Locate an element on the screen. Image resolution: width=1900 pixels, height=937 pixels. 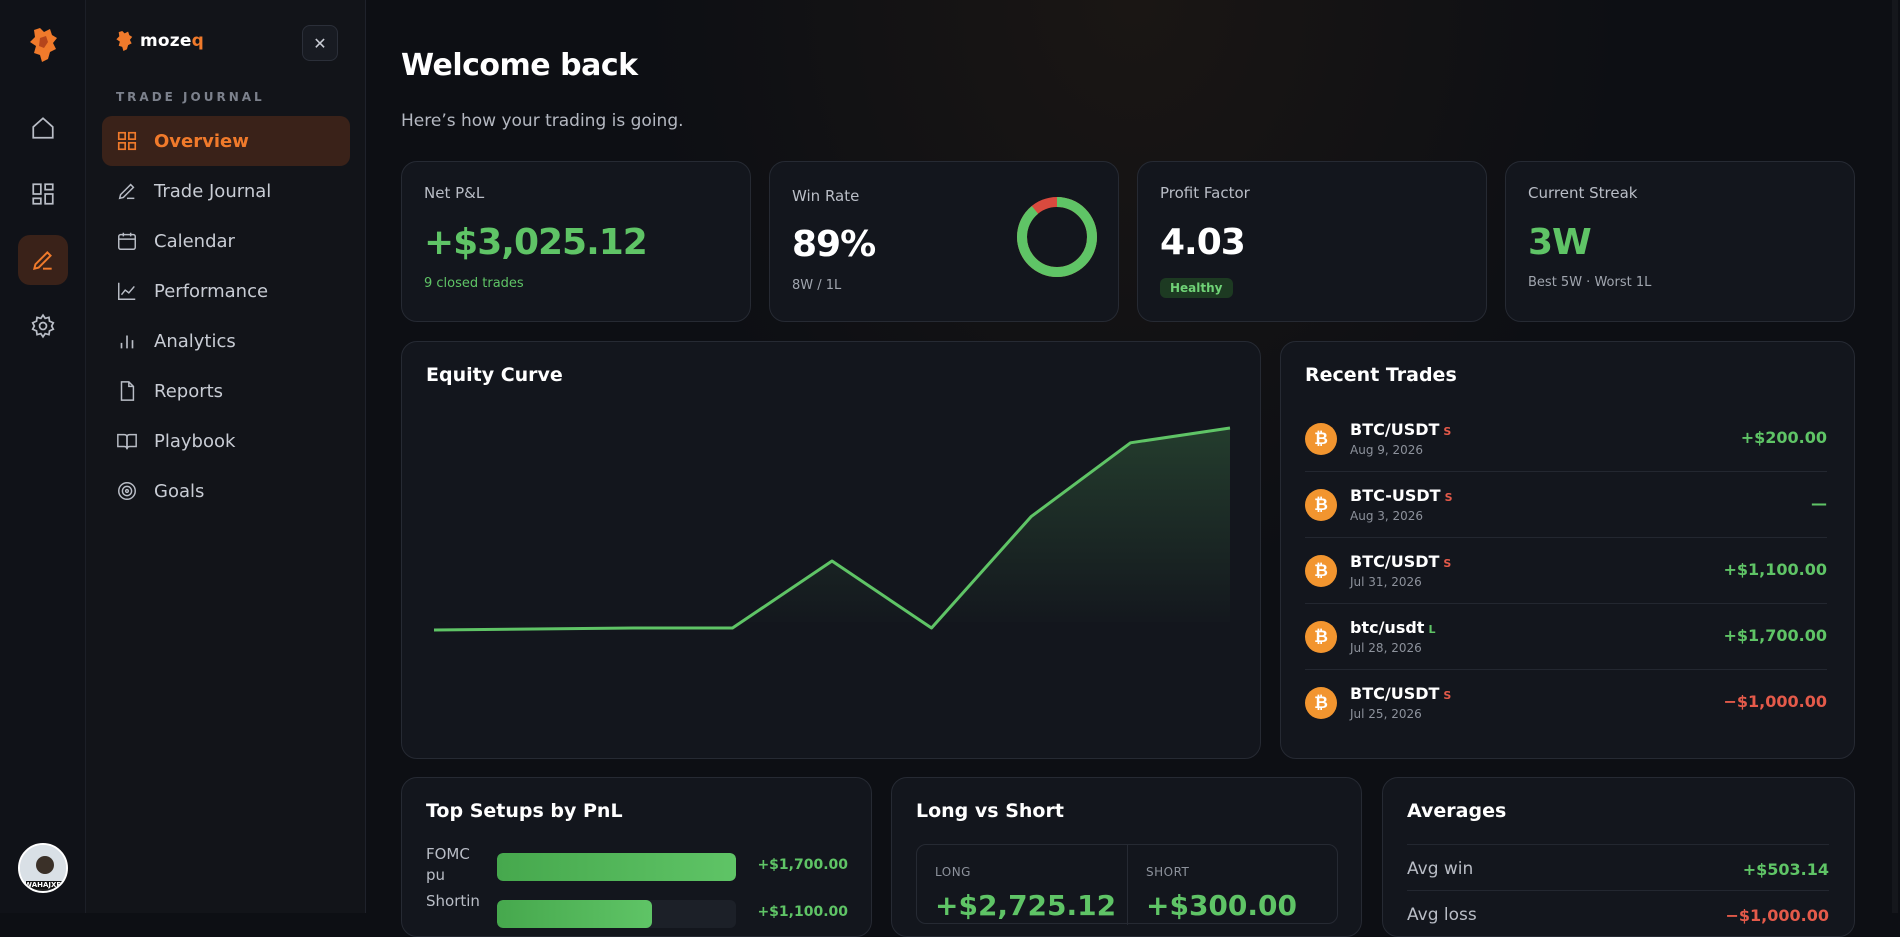
trade-row: ₿ btc/usdt L Jul 28, 2026 +$1,700.00 is located at coordinates (1566, 637).